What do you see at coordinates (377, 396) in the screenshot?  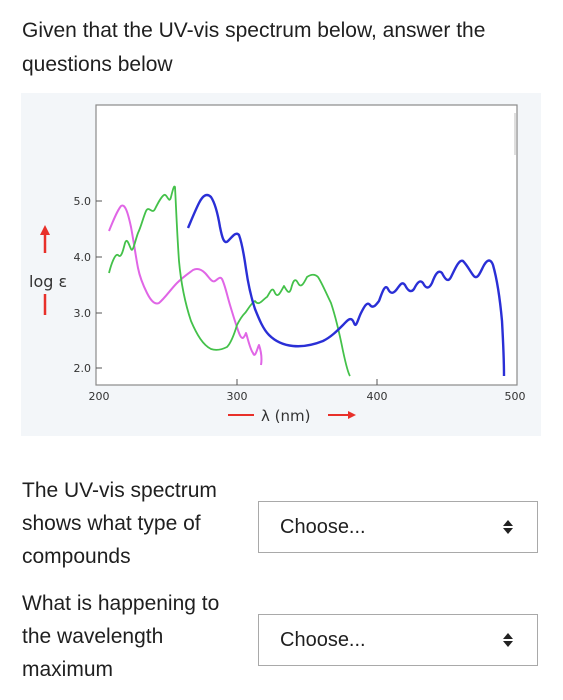 I see `x-tick-label: 400` at bounding box center [377, 396].